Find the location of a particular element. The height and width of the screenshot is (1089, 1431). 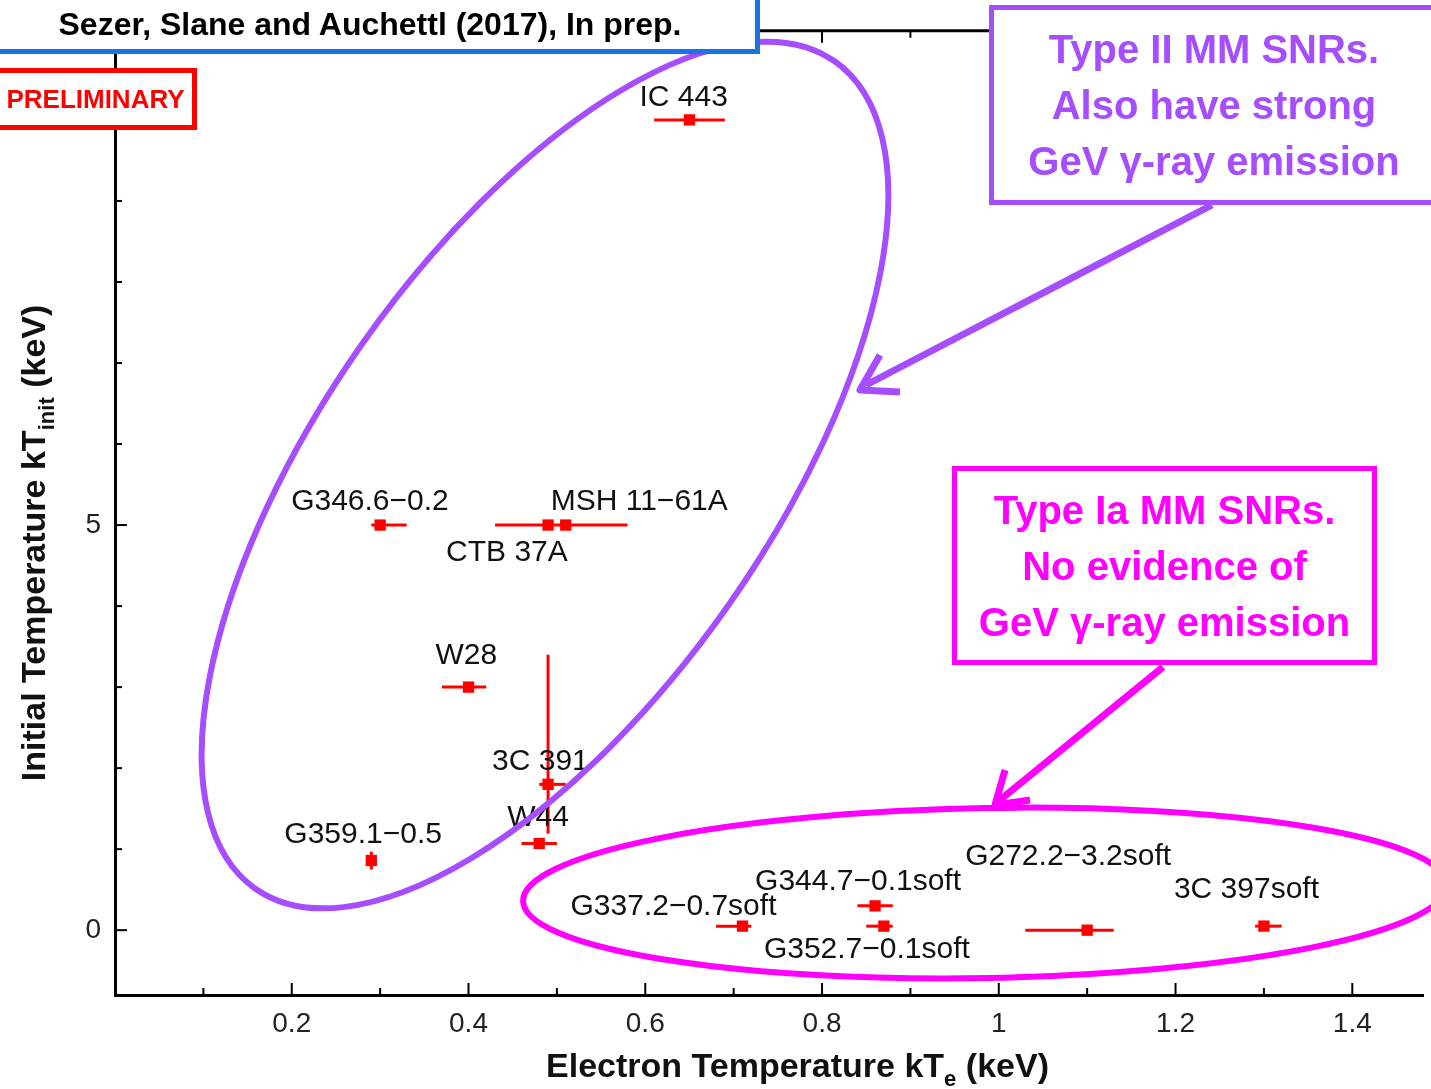

y-tick-label: 5 is located at coordinates (93, 523).